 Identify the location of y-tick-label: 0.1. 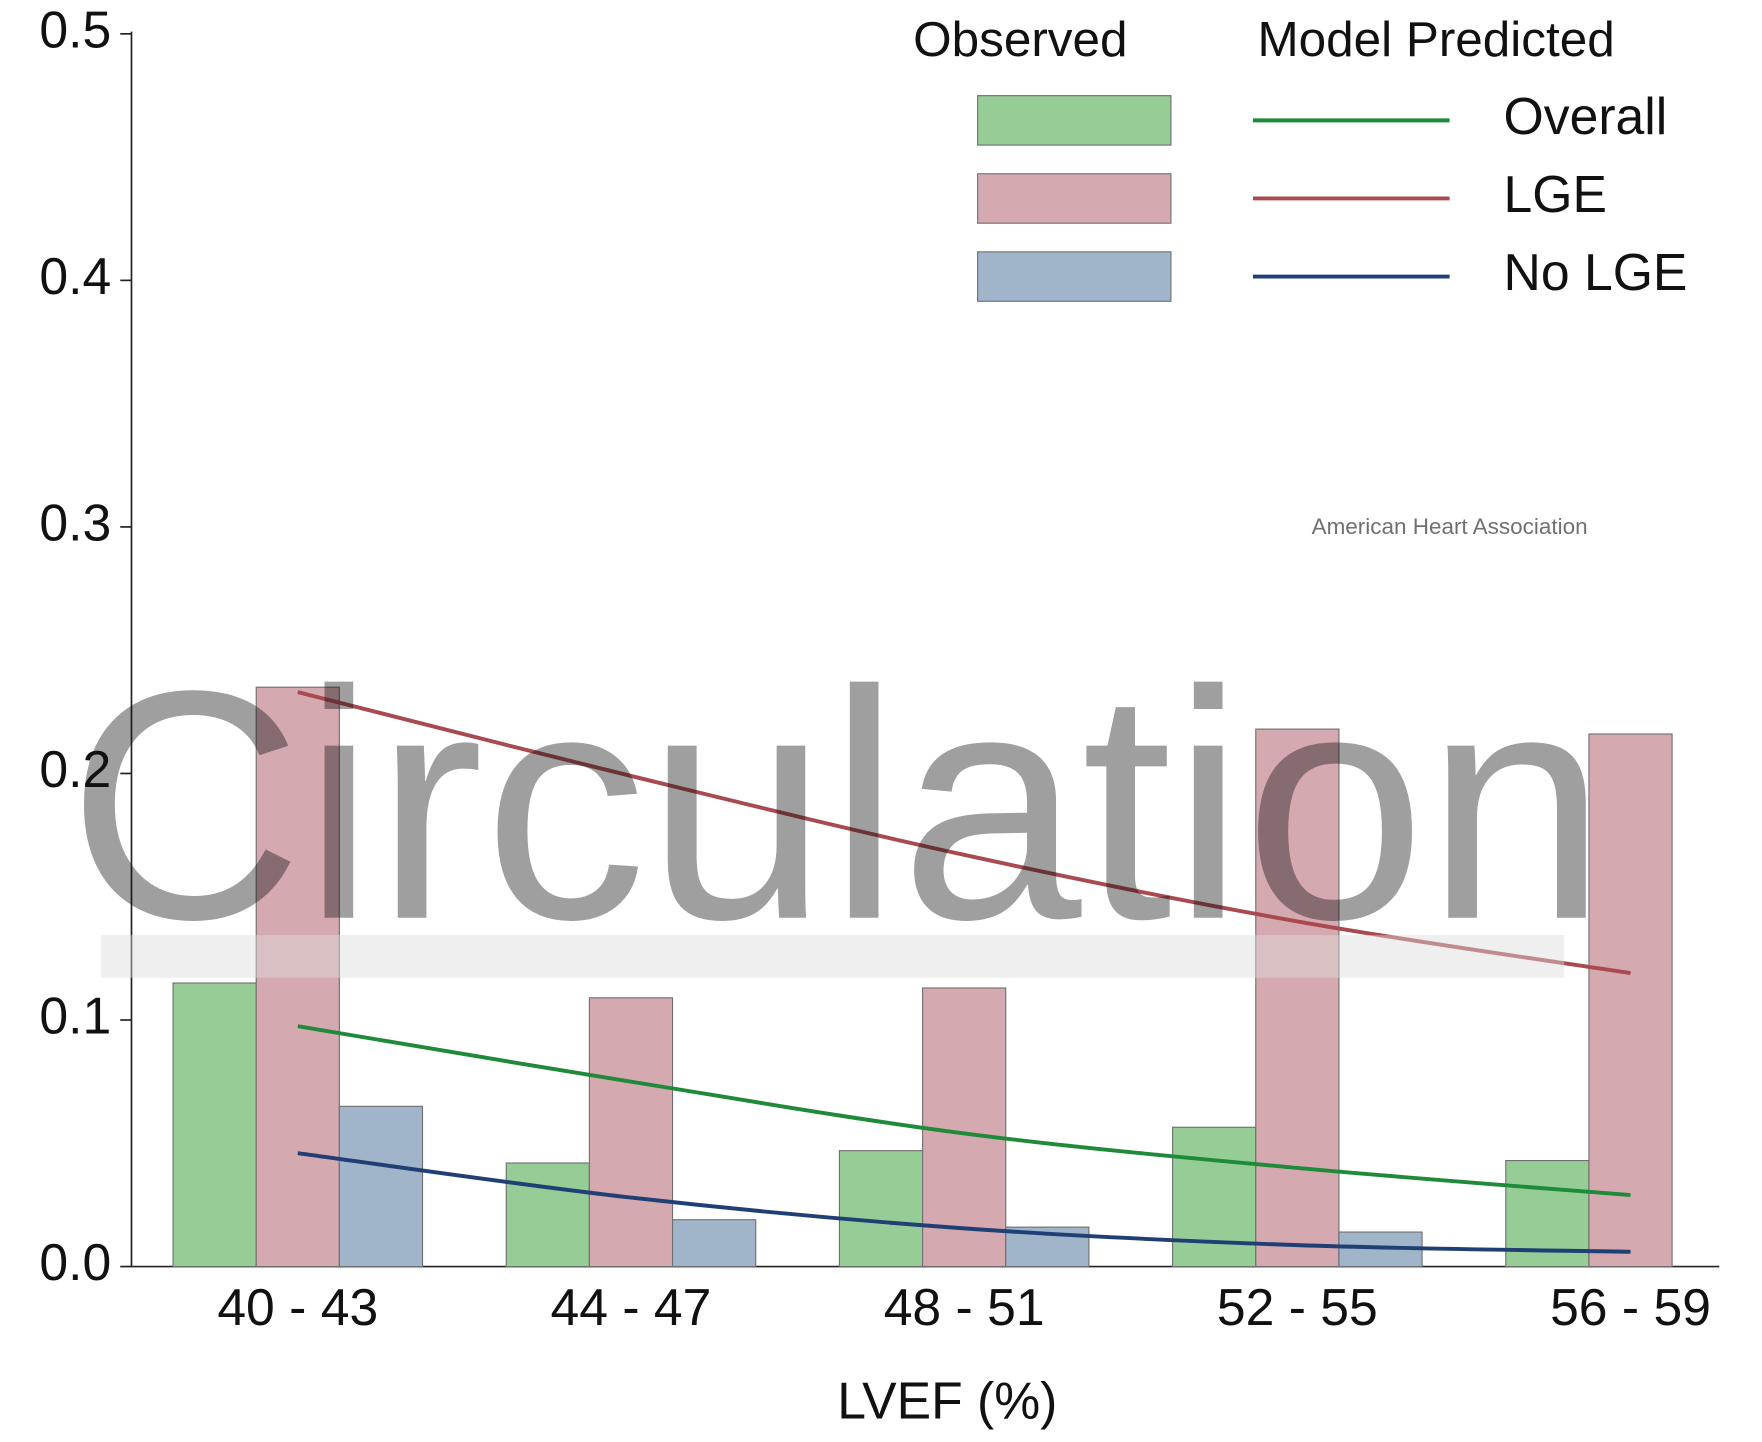
(75, 1016).